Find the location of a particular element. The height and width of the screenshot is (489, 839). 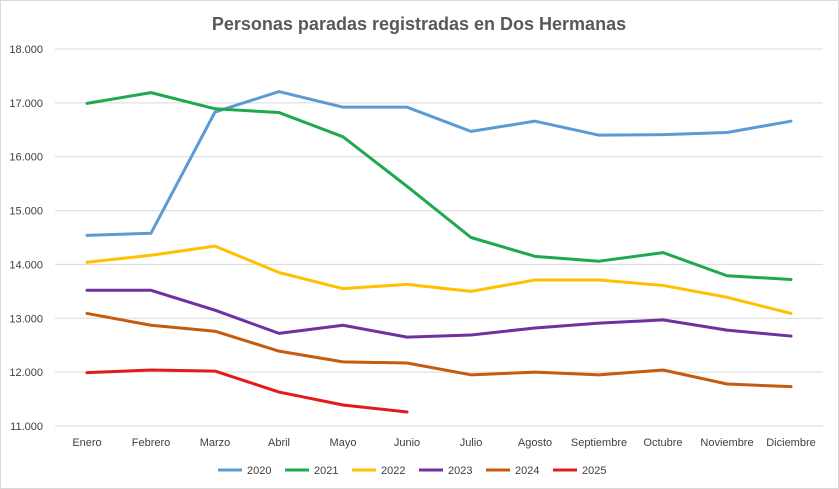

legend-item-2025: 2025 is located at coordinates (579, 471).